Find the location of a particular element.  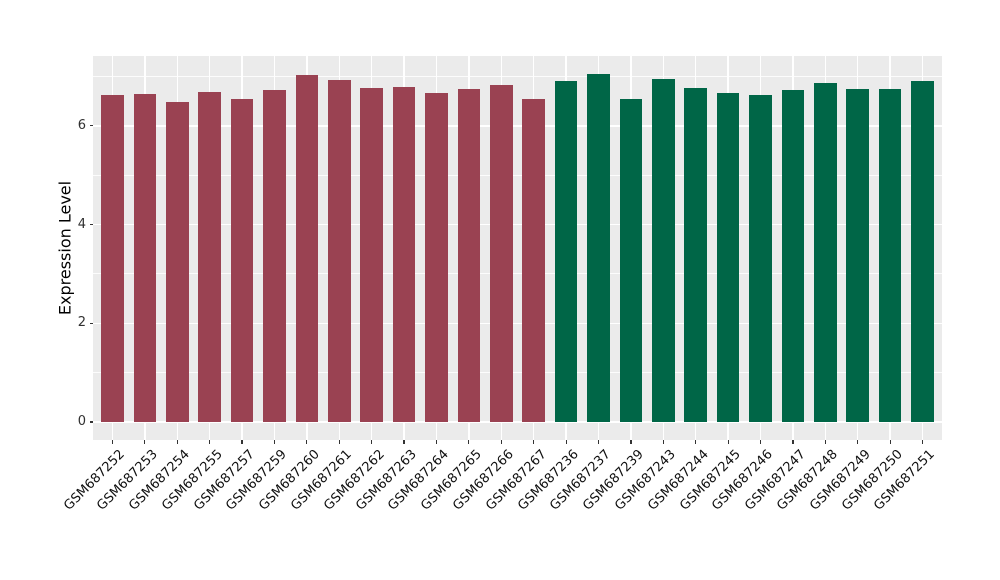

x-tick-label: GSM687267 is located at coordinates (516, 480).